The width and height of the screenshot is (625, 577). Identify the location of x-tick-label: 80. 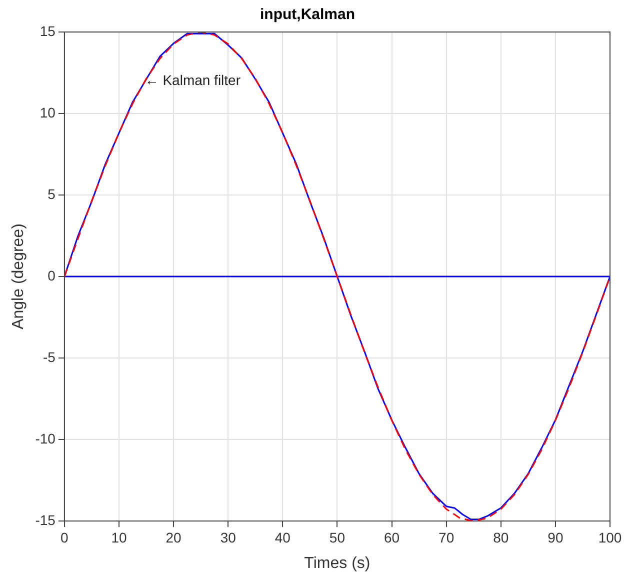
(501, 537).